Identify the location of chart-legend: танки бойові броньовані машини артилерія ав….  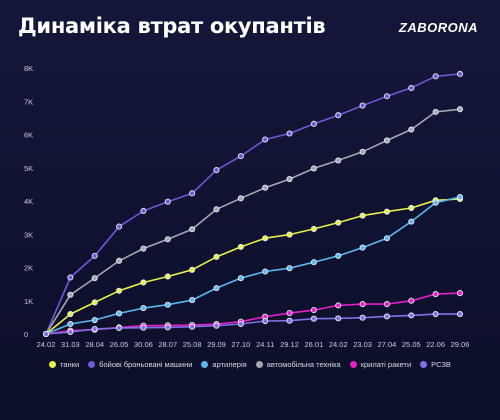
(250, 364).